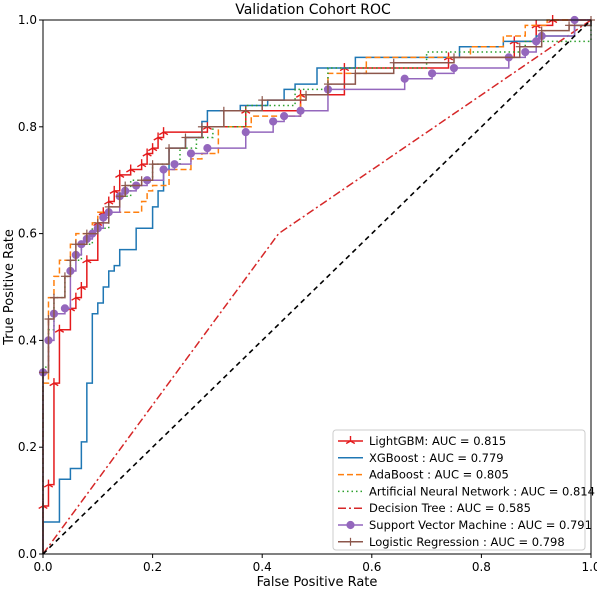  Describe the element at coordinates (27, 447) in the screenshot. I see `y-tick-label: 0.2` at that location.